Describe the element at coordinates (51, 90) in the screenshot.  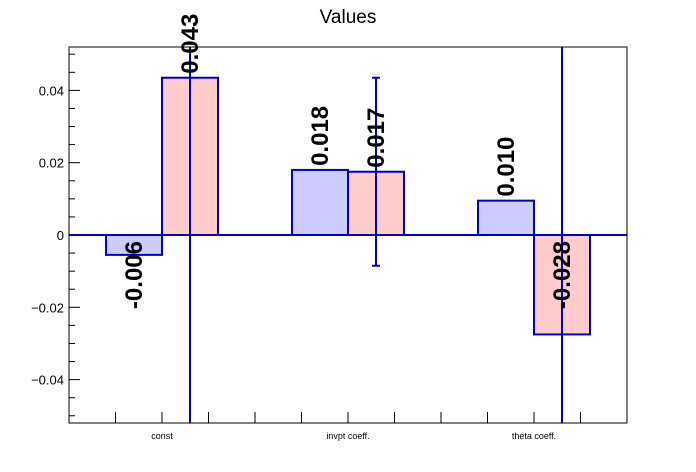
I see `y-tick-label: 0.04` at that location.